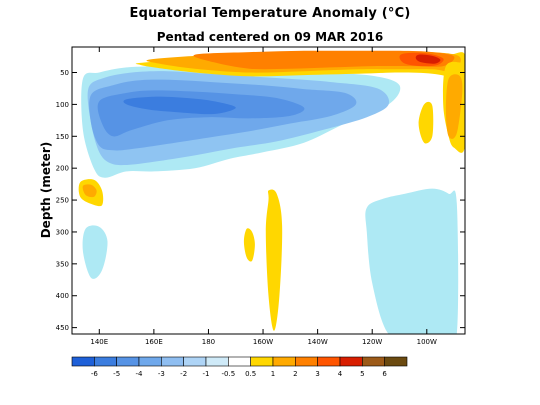 Image resolution: width=540 pixels, height=405 pixels. I want to click on y-axis-label: Depth (meter), so click(46, 190).